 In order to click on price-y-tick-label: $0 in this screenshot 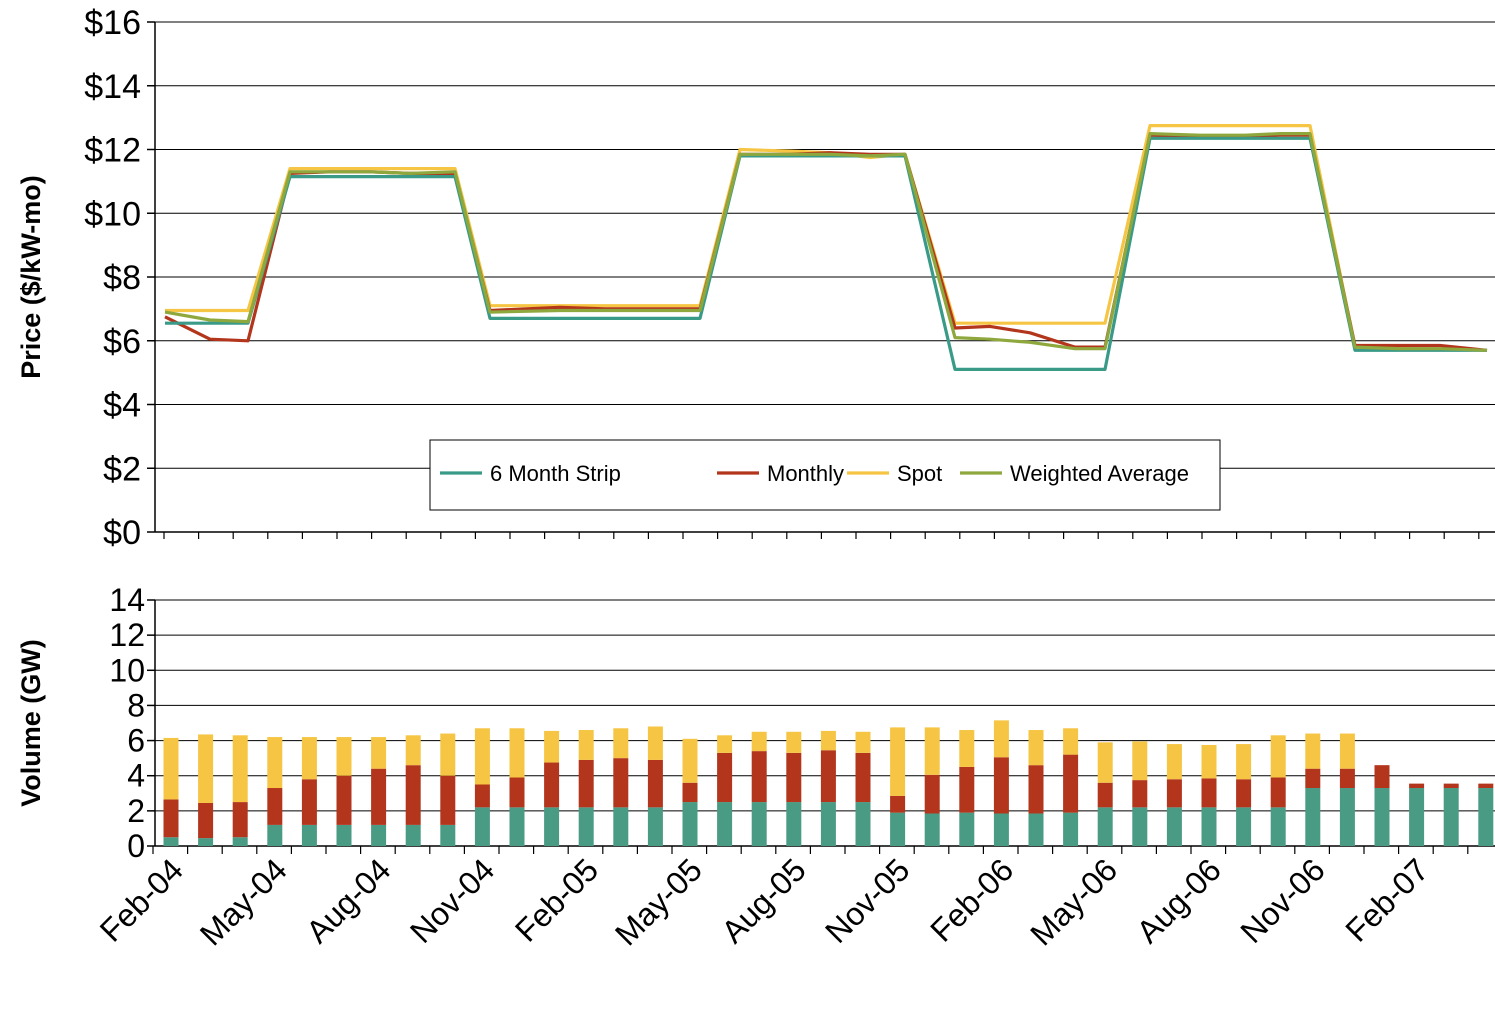, I will do `click(122, 533)`.